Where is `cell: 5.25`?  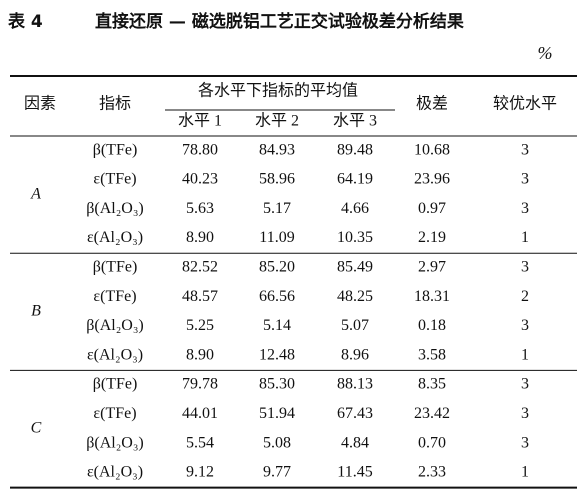
cell: 5.25 is located at coordinates (200, 325).